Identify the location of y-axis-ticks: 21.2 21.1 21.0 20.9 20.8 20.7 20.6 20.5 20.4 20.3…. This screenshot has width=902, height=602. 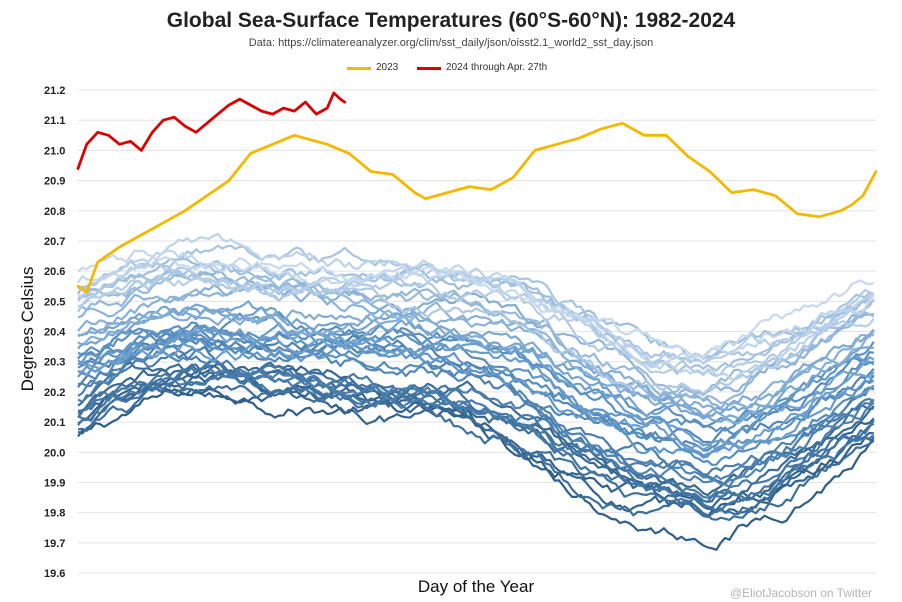
(55, 332).